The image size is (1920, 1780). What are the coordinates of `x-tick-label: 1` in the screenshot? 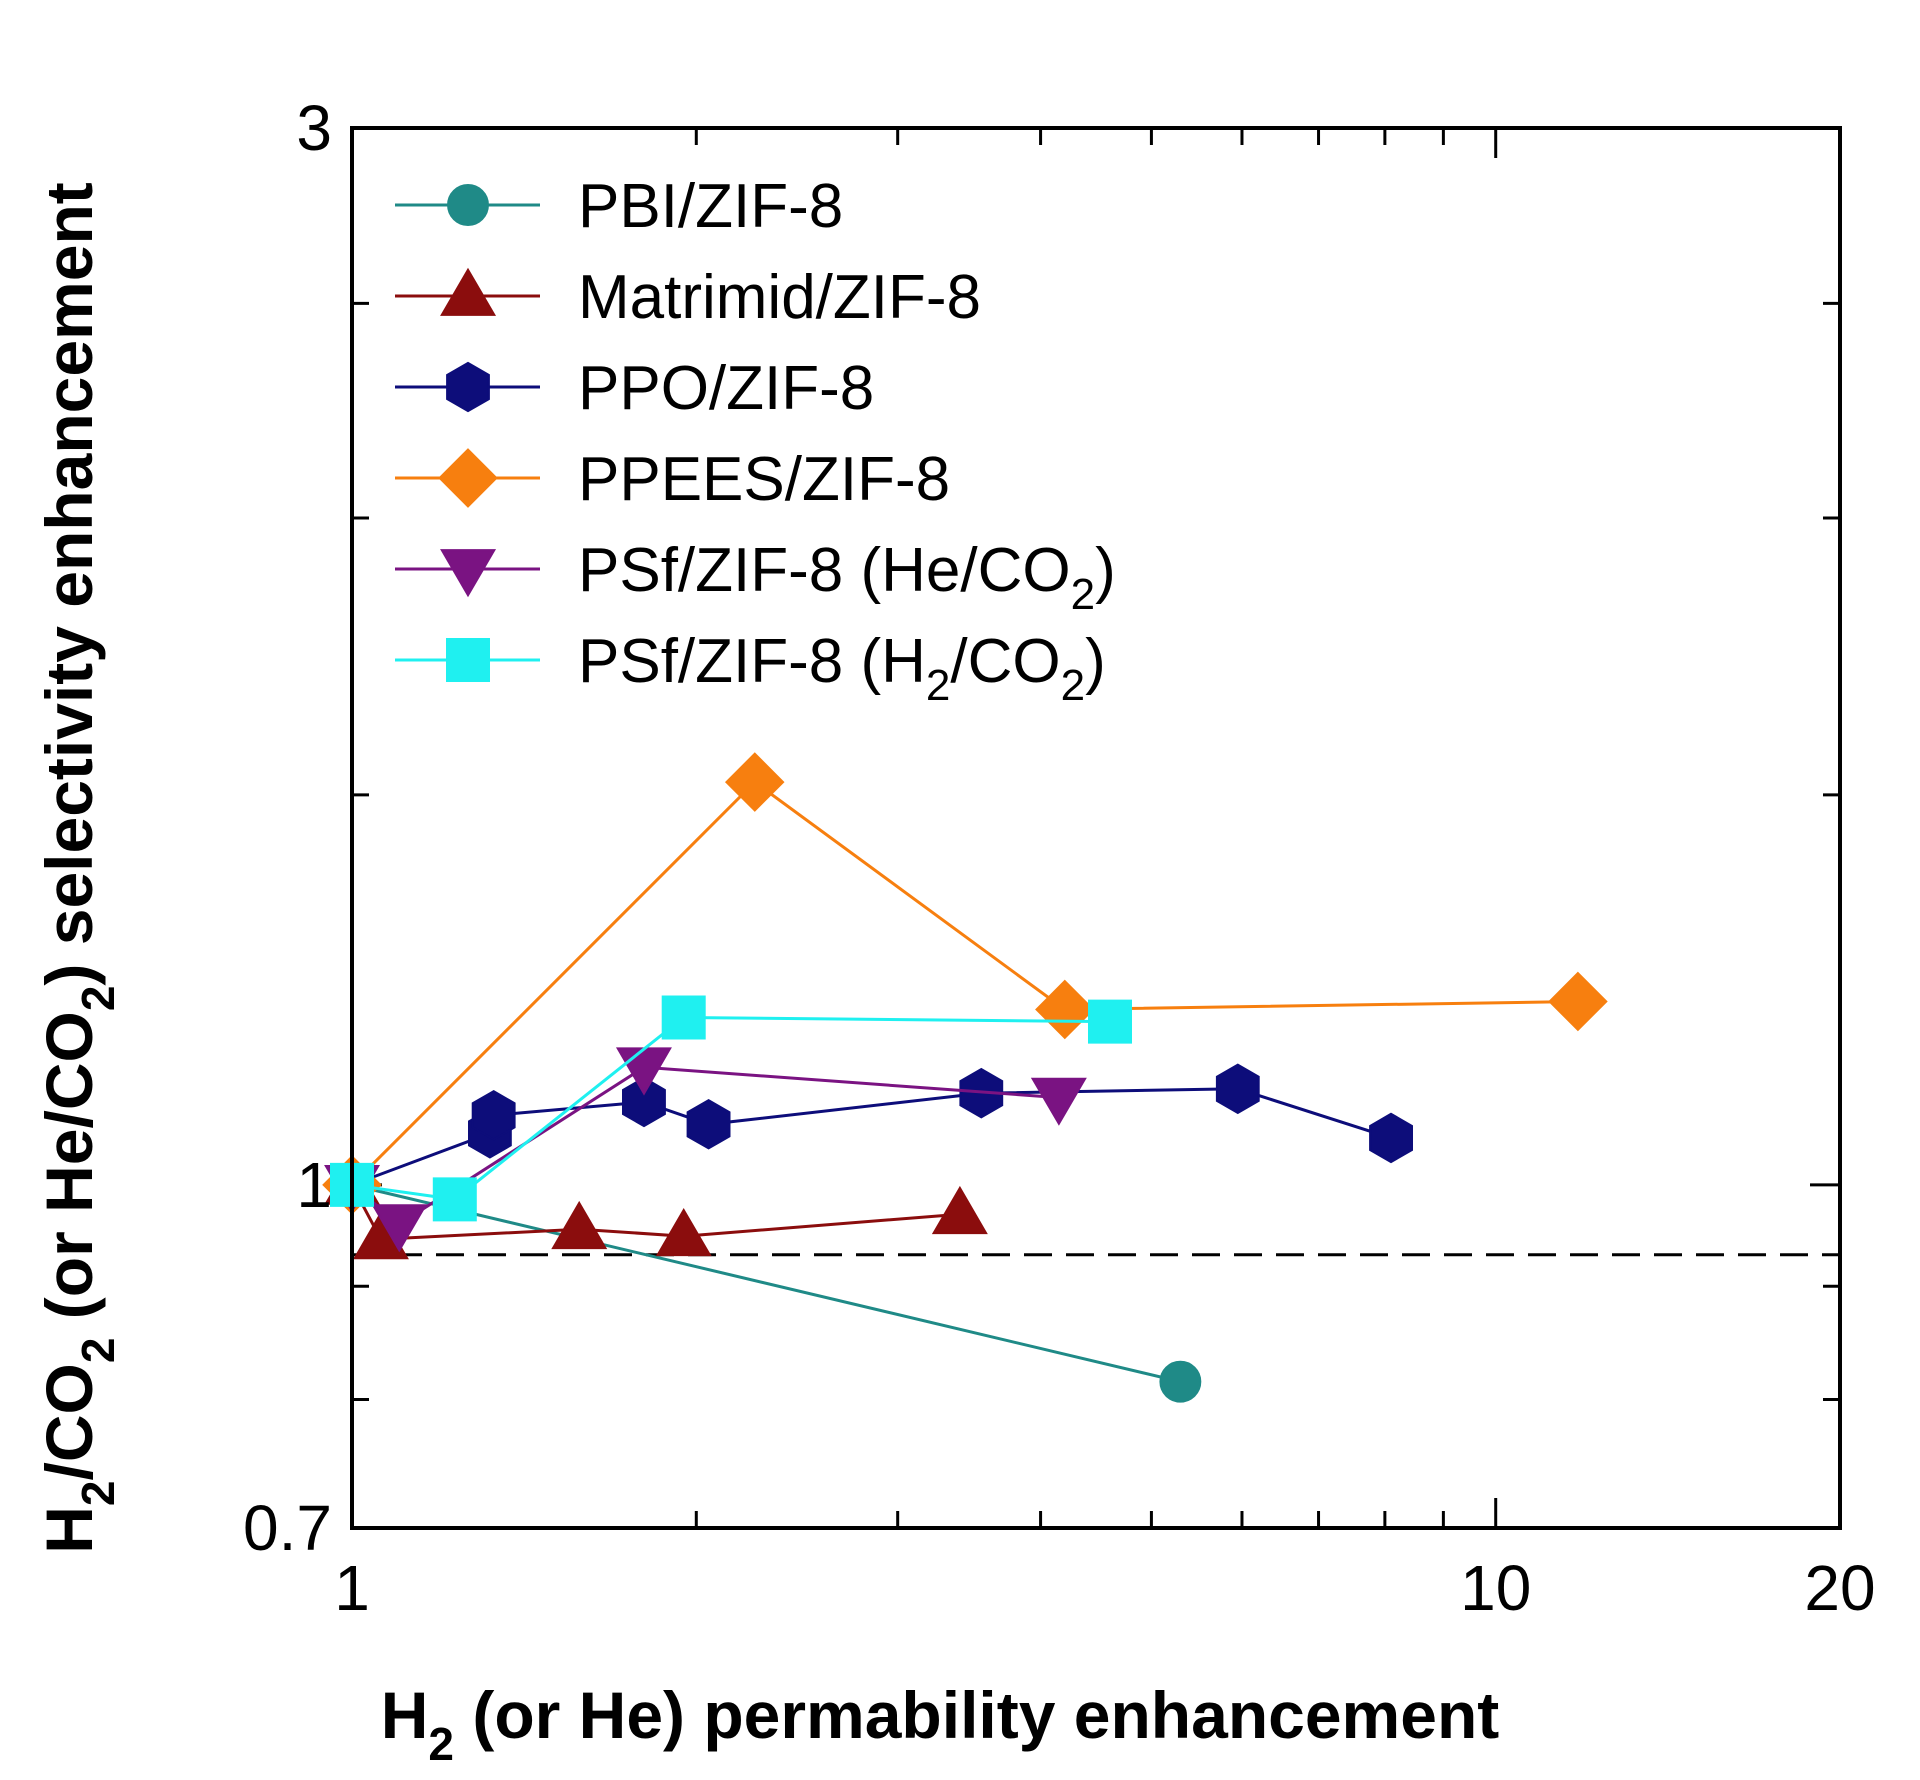 It's located at (352, 1588).